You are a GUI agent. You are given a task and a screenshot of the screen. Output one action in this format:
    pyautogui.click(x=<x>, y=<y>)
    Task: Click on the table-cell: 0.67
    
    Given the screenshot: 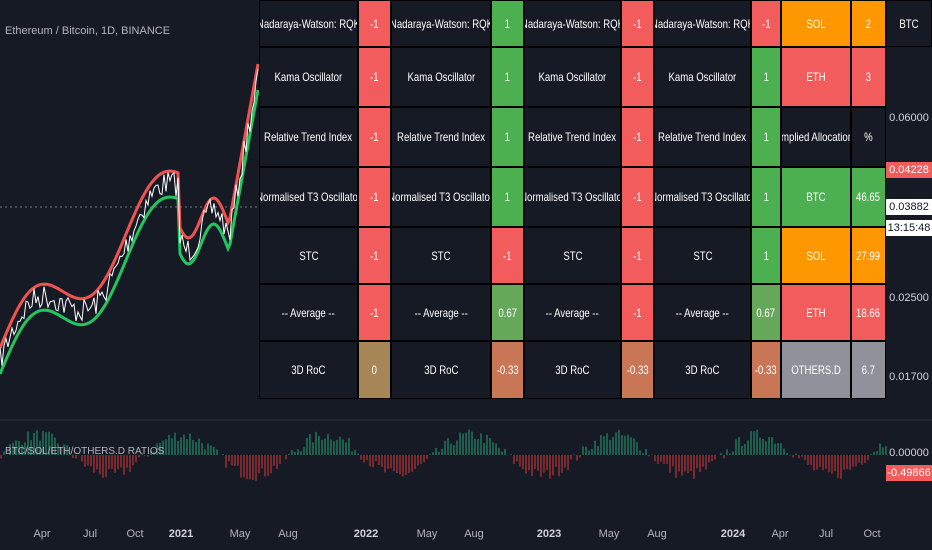 What is the action you would take?
    pyautogui.click(x=507, y=312)
    